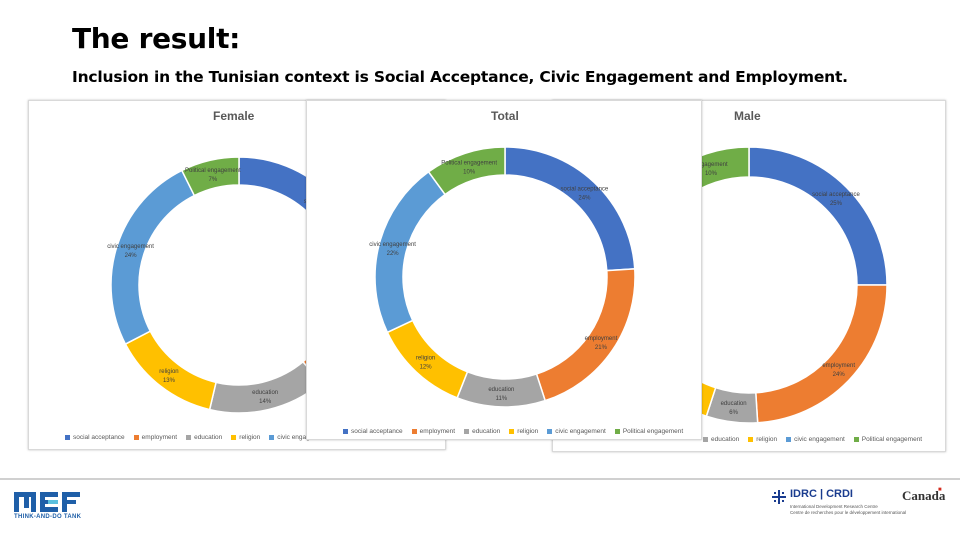  I want to click on chart-title-male: Male, so click(747, 116).